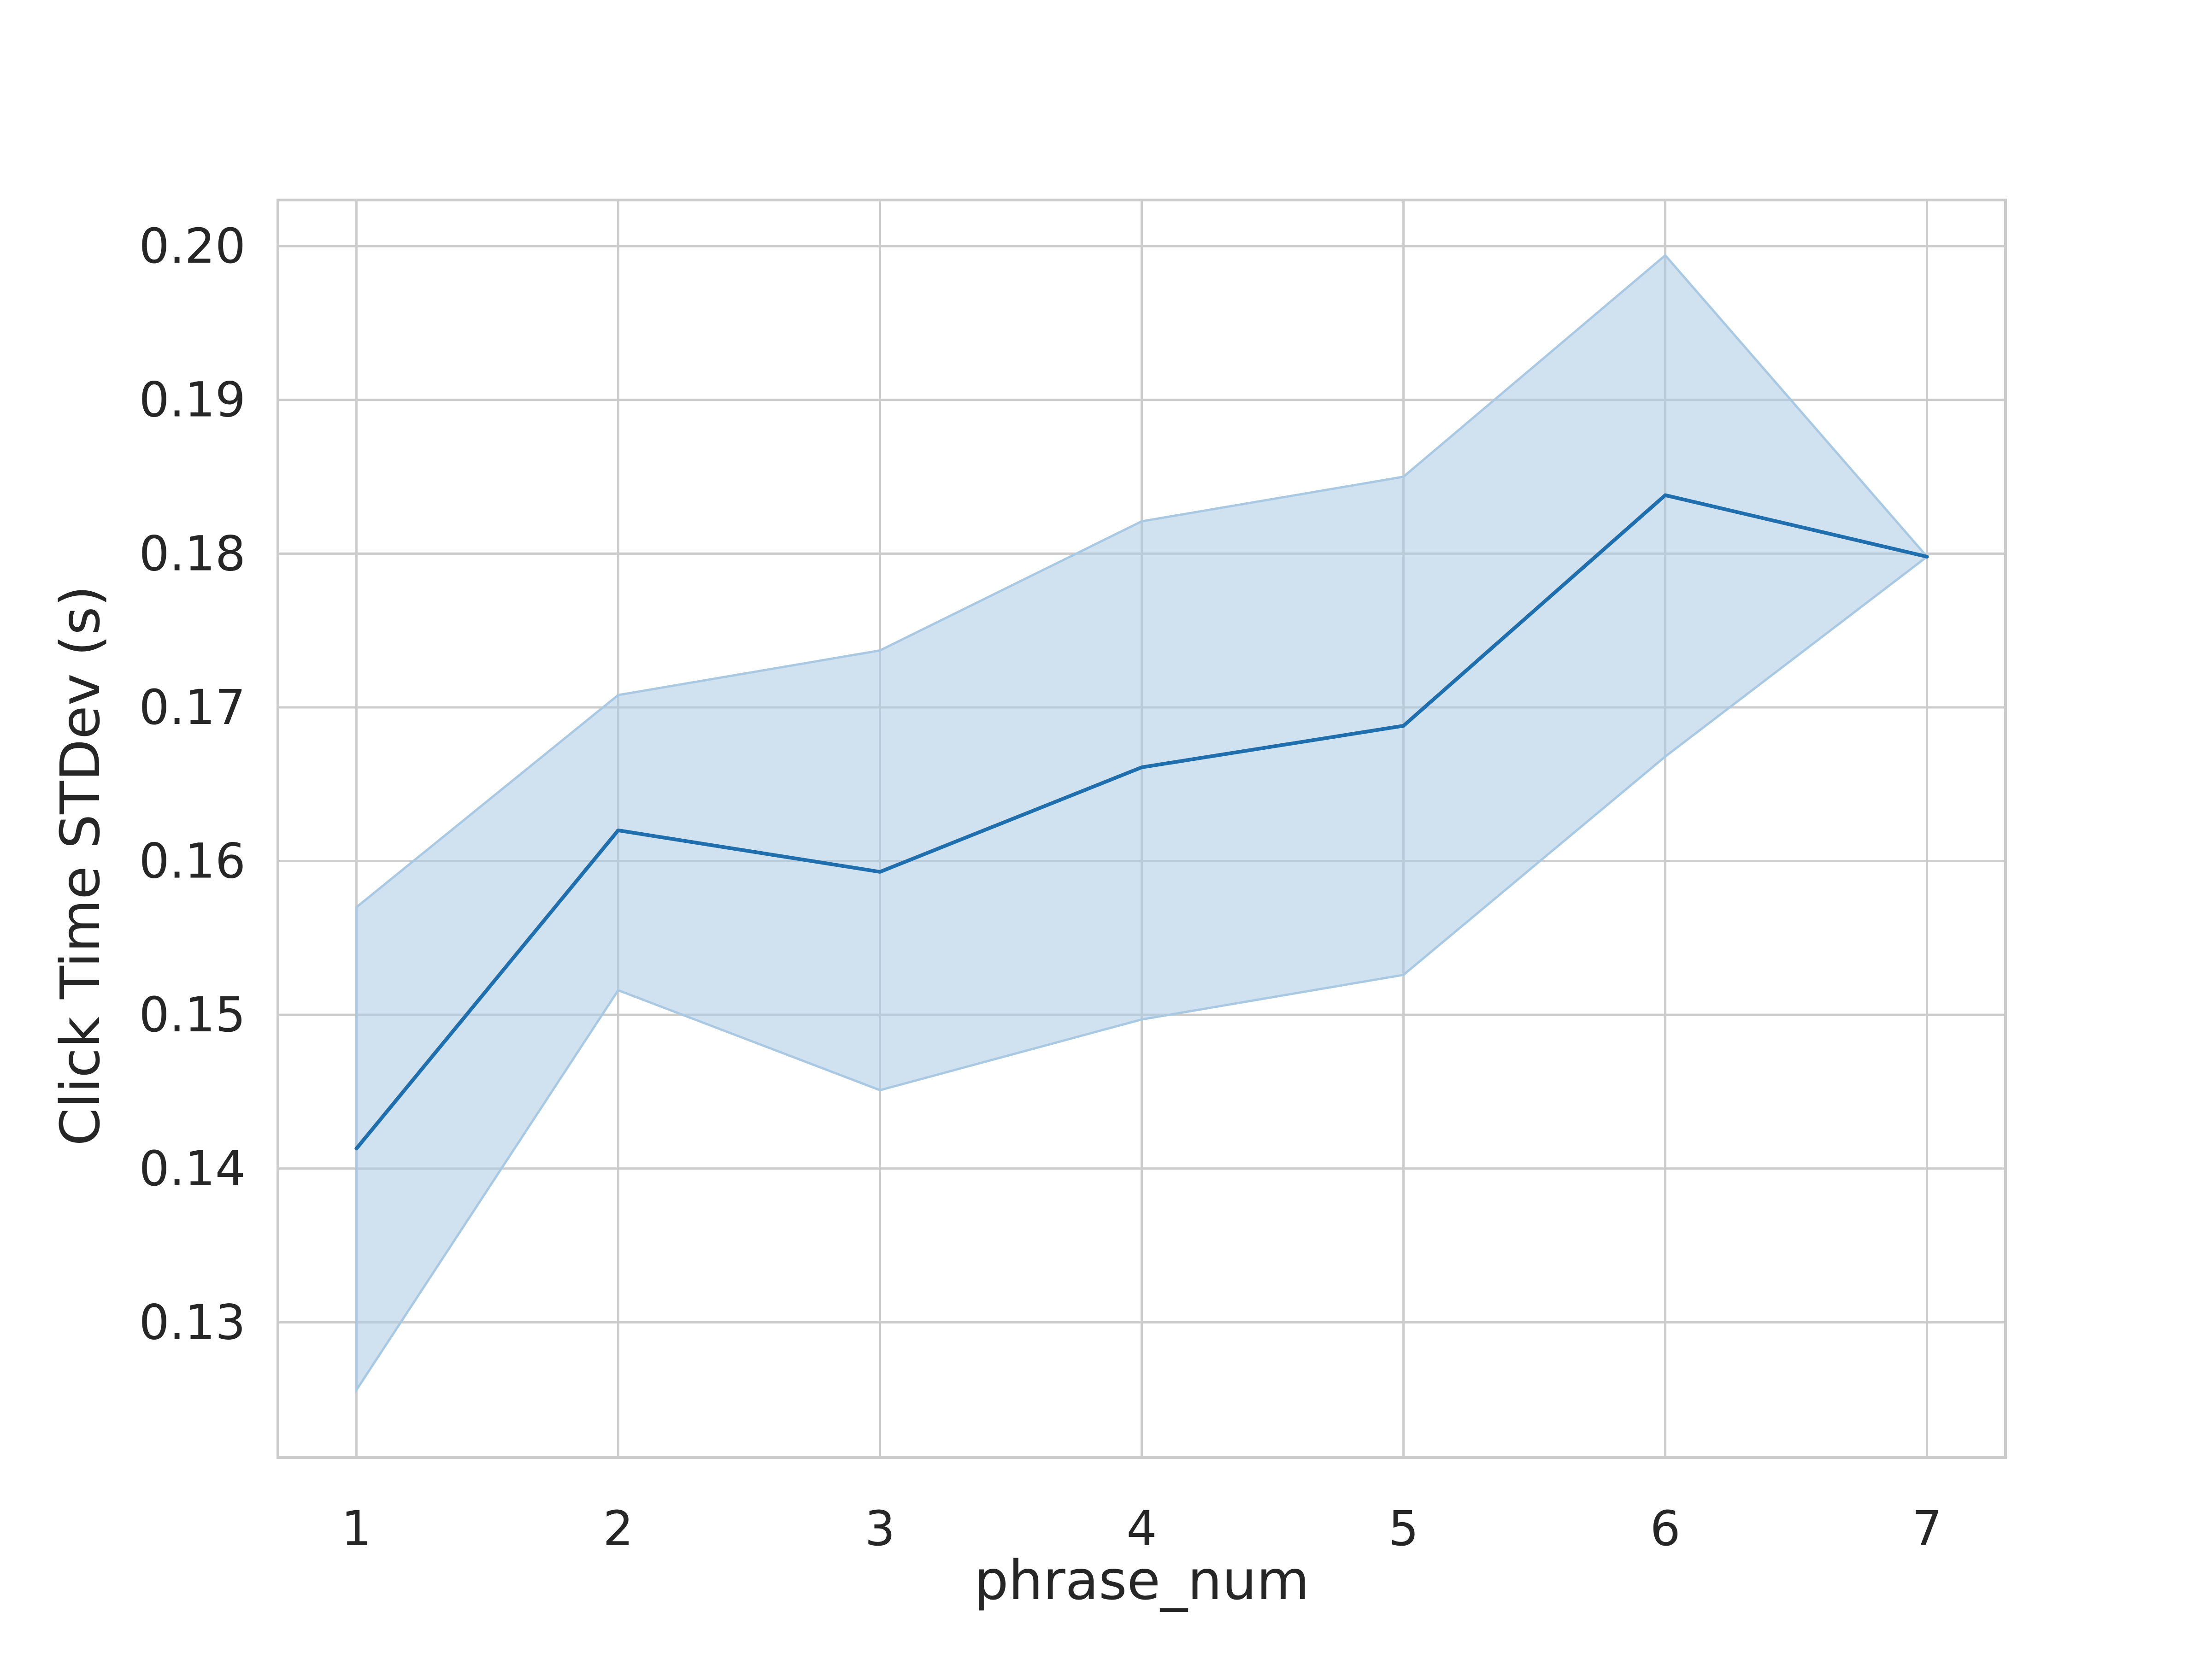 The width and height of the screenshot is (2212, 1659). What do you see at coordinates (880, 1528) in the screenshot?
I see `x-tick-label: 3` at bounding box center [880, 1528].